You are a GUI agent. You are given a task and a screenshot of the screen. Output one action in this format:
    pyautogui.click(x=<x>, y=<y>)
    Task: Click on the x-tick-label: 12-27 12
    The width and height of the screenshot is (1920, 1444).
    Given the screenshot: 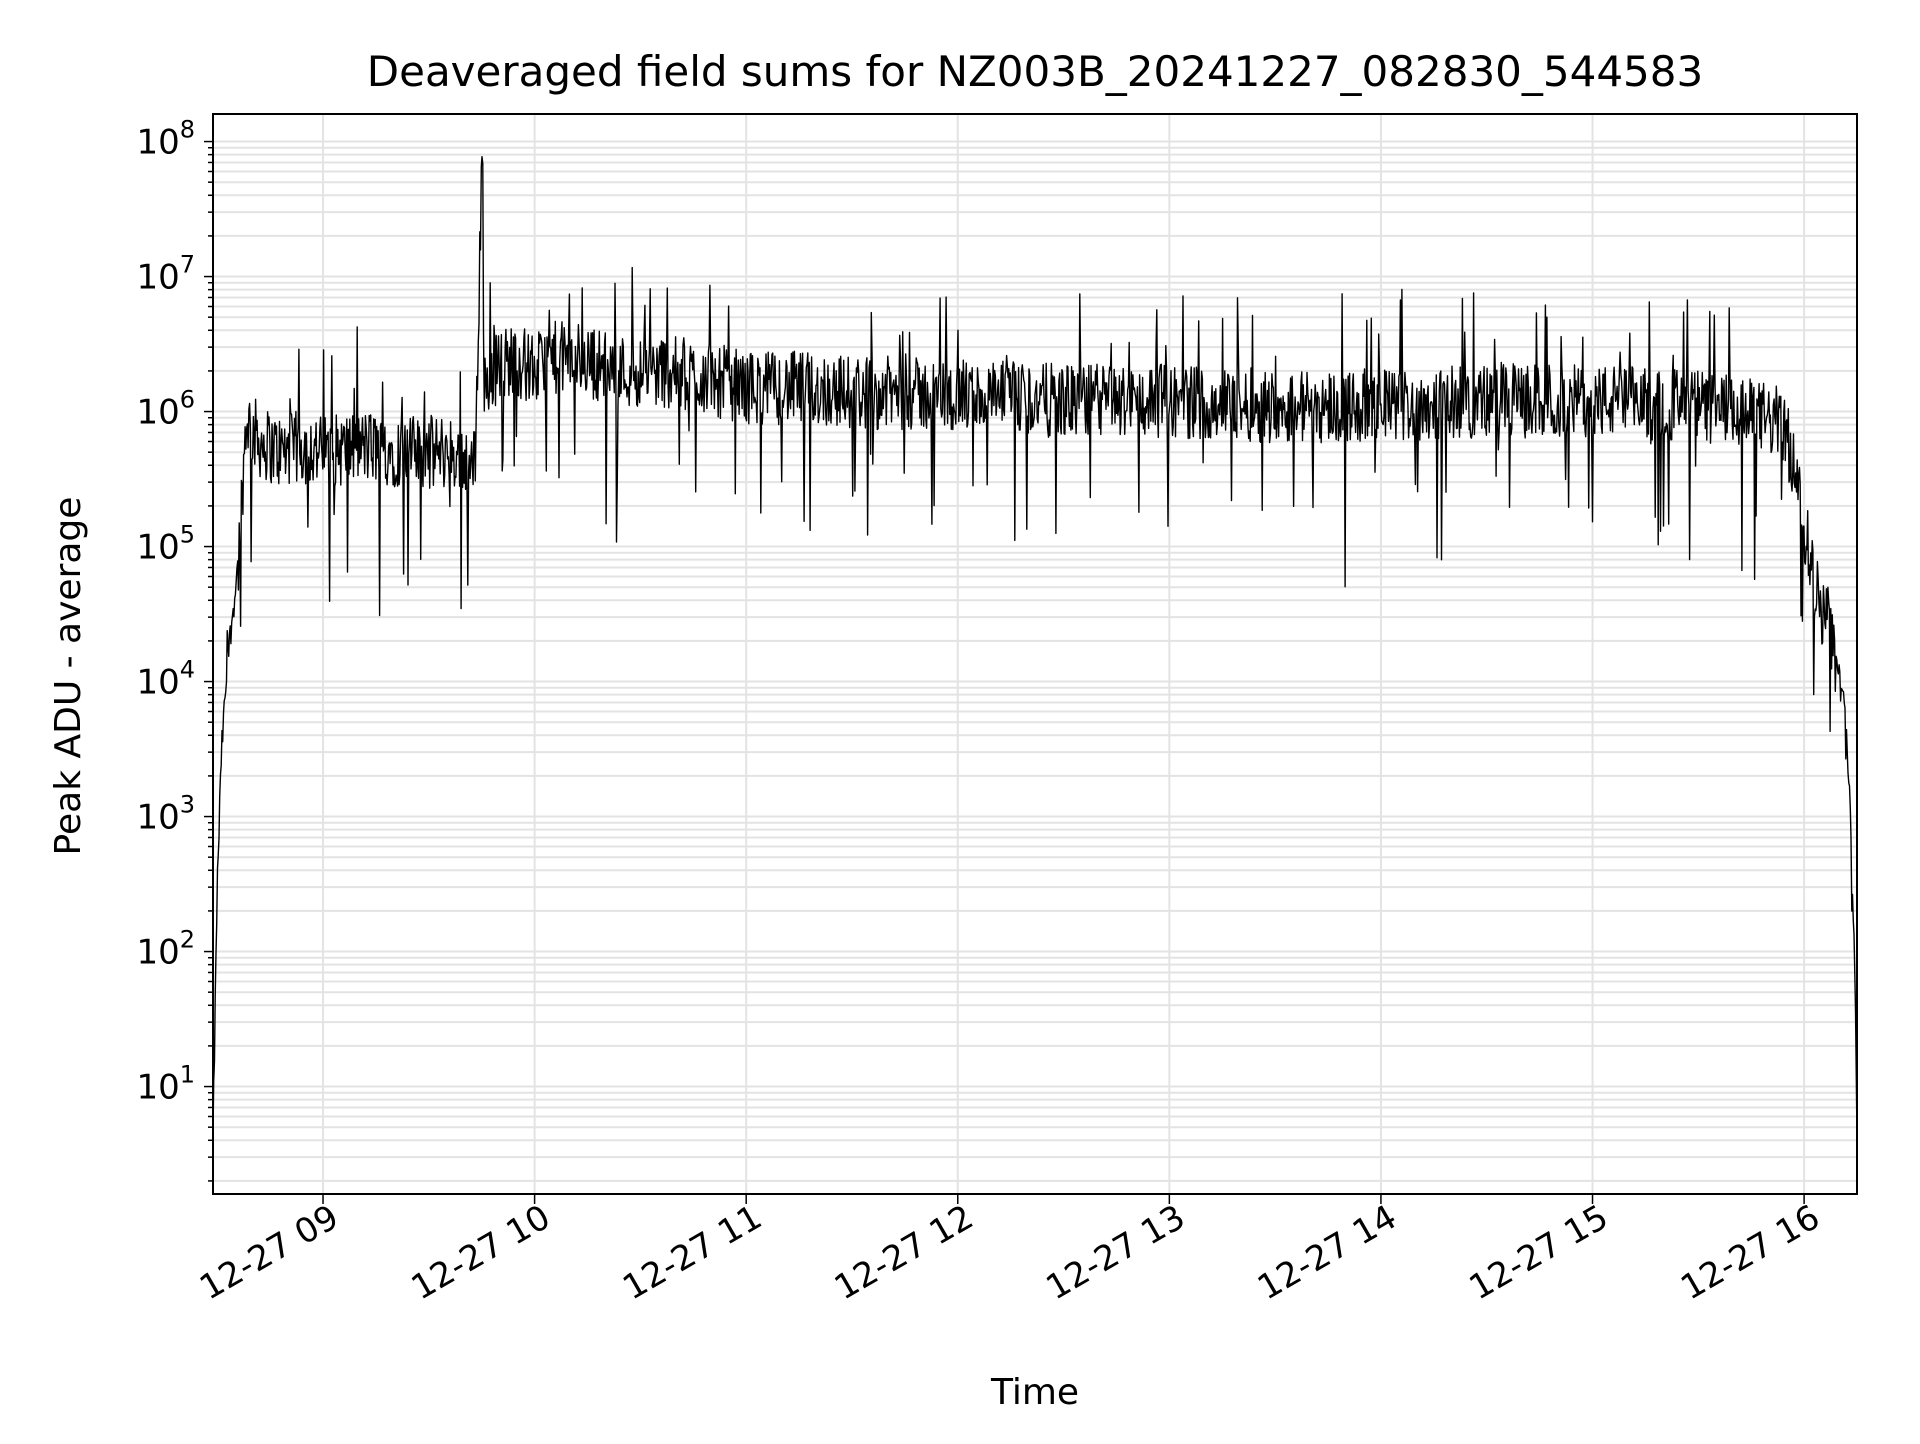 What is the action you would take?
    pyautogui.click(x=904, y=1252)
    